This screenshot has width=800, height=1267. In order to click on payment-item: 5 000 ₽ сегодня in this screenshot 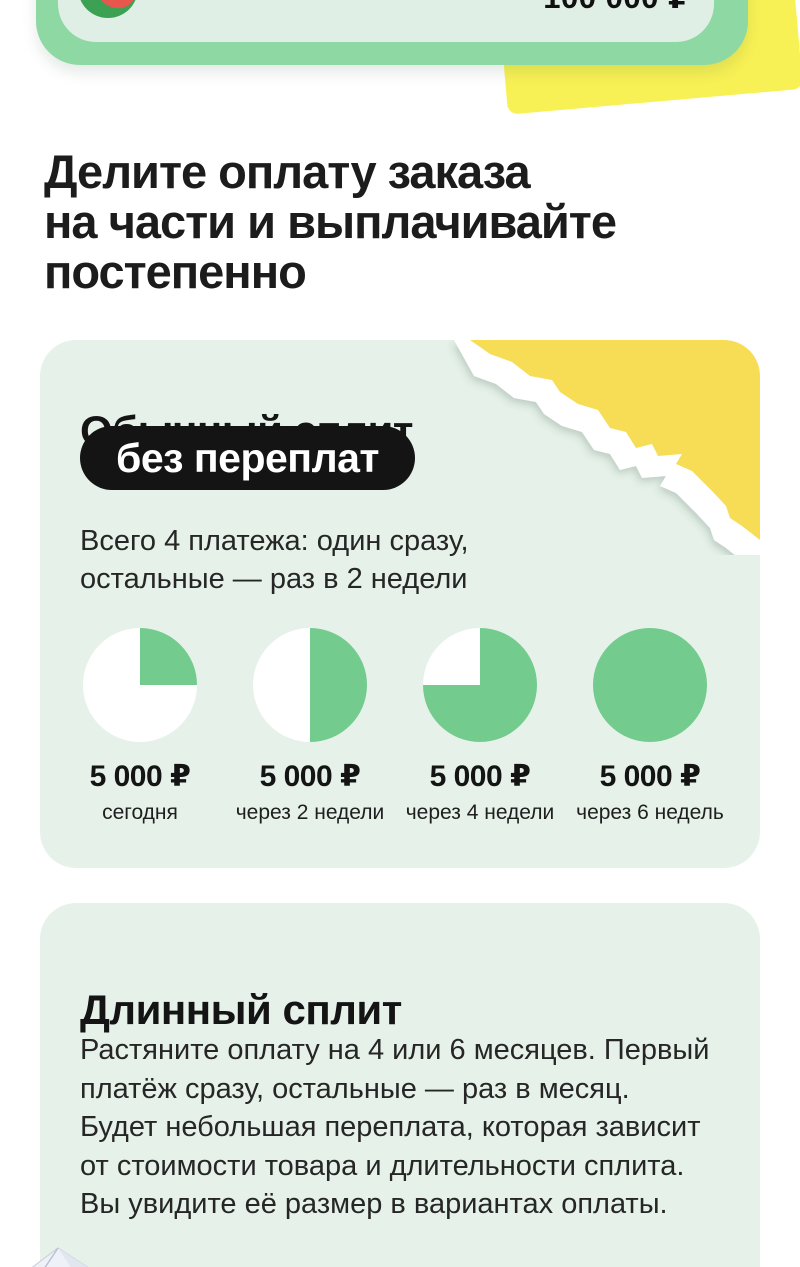, I will do `click(140, 726)`.